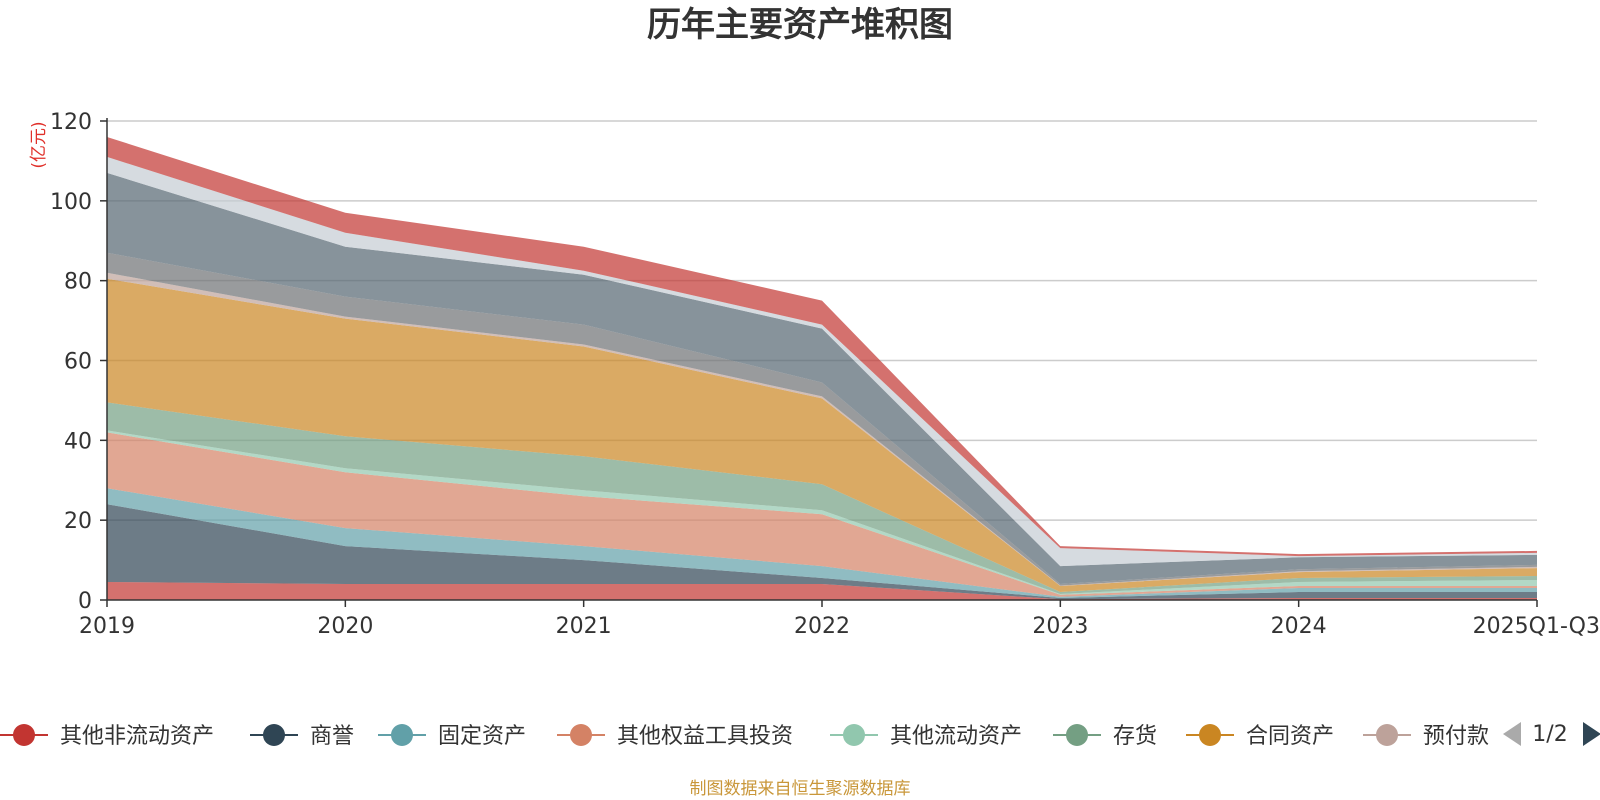 Image resolution: width=1600 pixels, height=800 pixels. I want to click on legend-item-2: 固定资产, so click(452, 736).